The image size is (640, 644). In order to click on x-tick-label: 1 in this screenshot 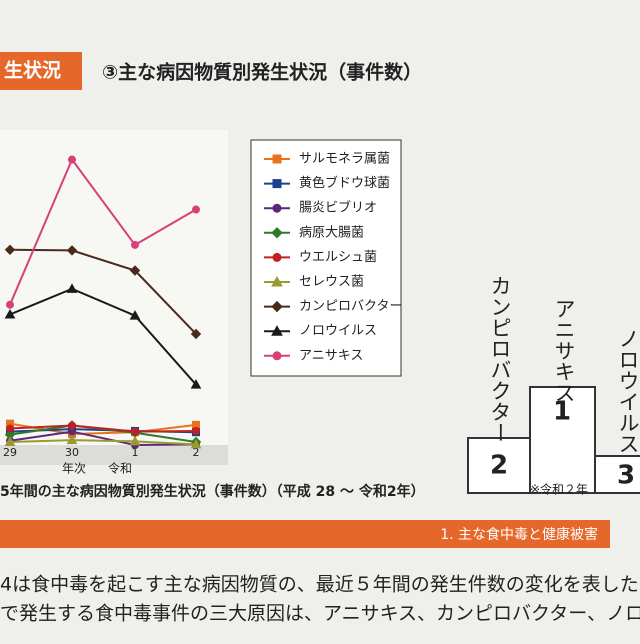, I will do `click(135, 452)`.